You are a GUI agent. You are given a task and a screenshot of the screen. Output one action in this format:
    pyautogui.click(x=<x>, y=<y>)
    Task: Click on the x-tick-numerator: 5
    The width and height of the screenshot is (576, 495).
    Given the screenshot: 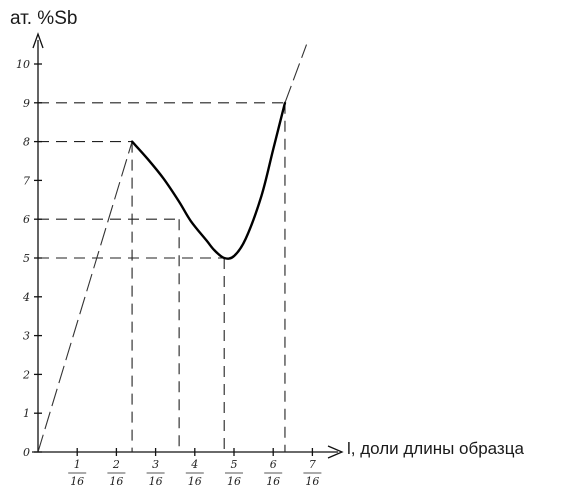 What is the action you would take?
    pyautogui.click(x=234, y=464)
    